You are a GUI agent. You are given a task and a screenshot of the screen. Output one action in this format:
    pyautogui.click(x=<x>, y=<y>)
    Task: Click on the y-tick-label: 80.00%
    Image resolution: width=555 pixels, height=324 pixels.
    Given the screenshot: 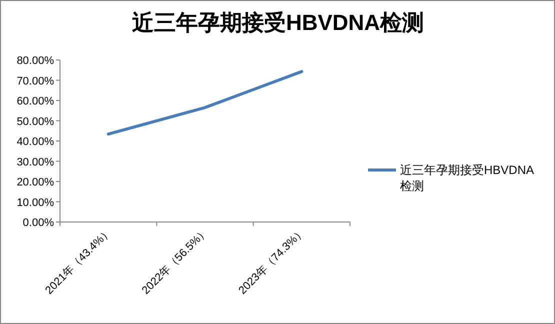 What is the action you would take?
    pyautogui.click(x=35, y=61)
    